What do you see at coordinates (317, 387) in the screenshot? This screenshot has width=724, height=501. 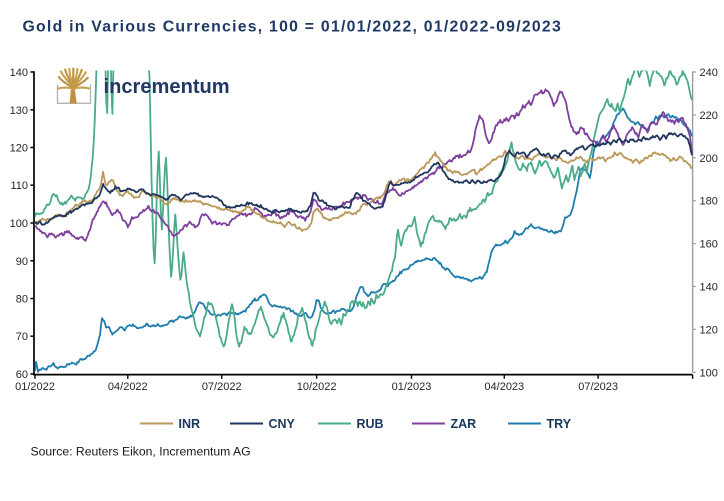 I see `svg-text: 10/2022` at bounding box center [317, 387].